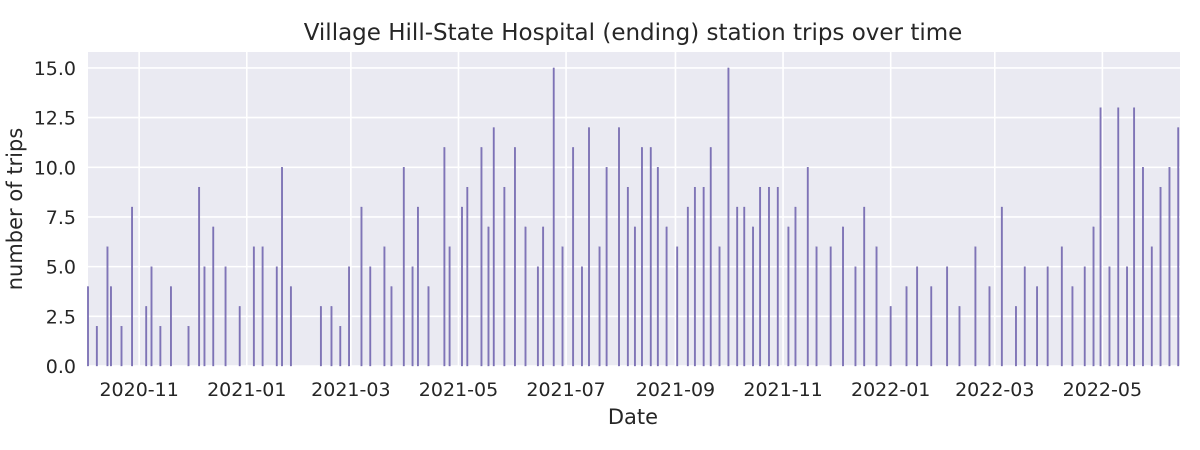 Image resolution: width=1200 pixels, height=450 pixels. What do you see at coordinates (61, 317) in the screenshot?
I see `y-tick-label: 2.5` at bounding box center [61, 317].